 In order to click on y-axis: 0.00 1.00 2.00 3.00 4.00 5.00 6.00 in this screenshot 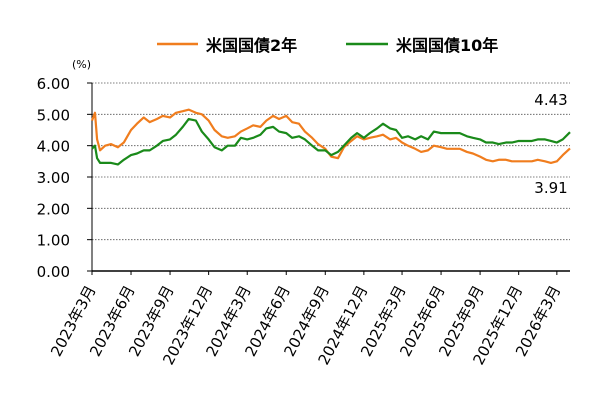, I will do `click(65, 178)`.